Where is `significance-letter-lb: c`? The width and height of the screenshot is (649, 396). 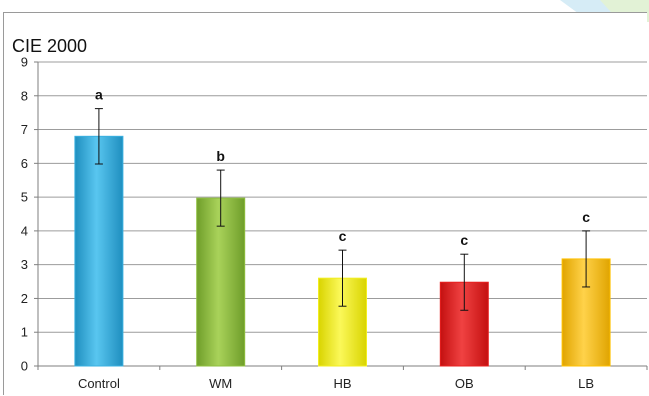
significance-letter-lb: c is located at coordinates (586, 217).